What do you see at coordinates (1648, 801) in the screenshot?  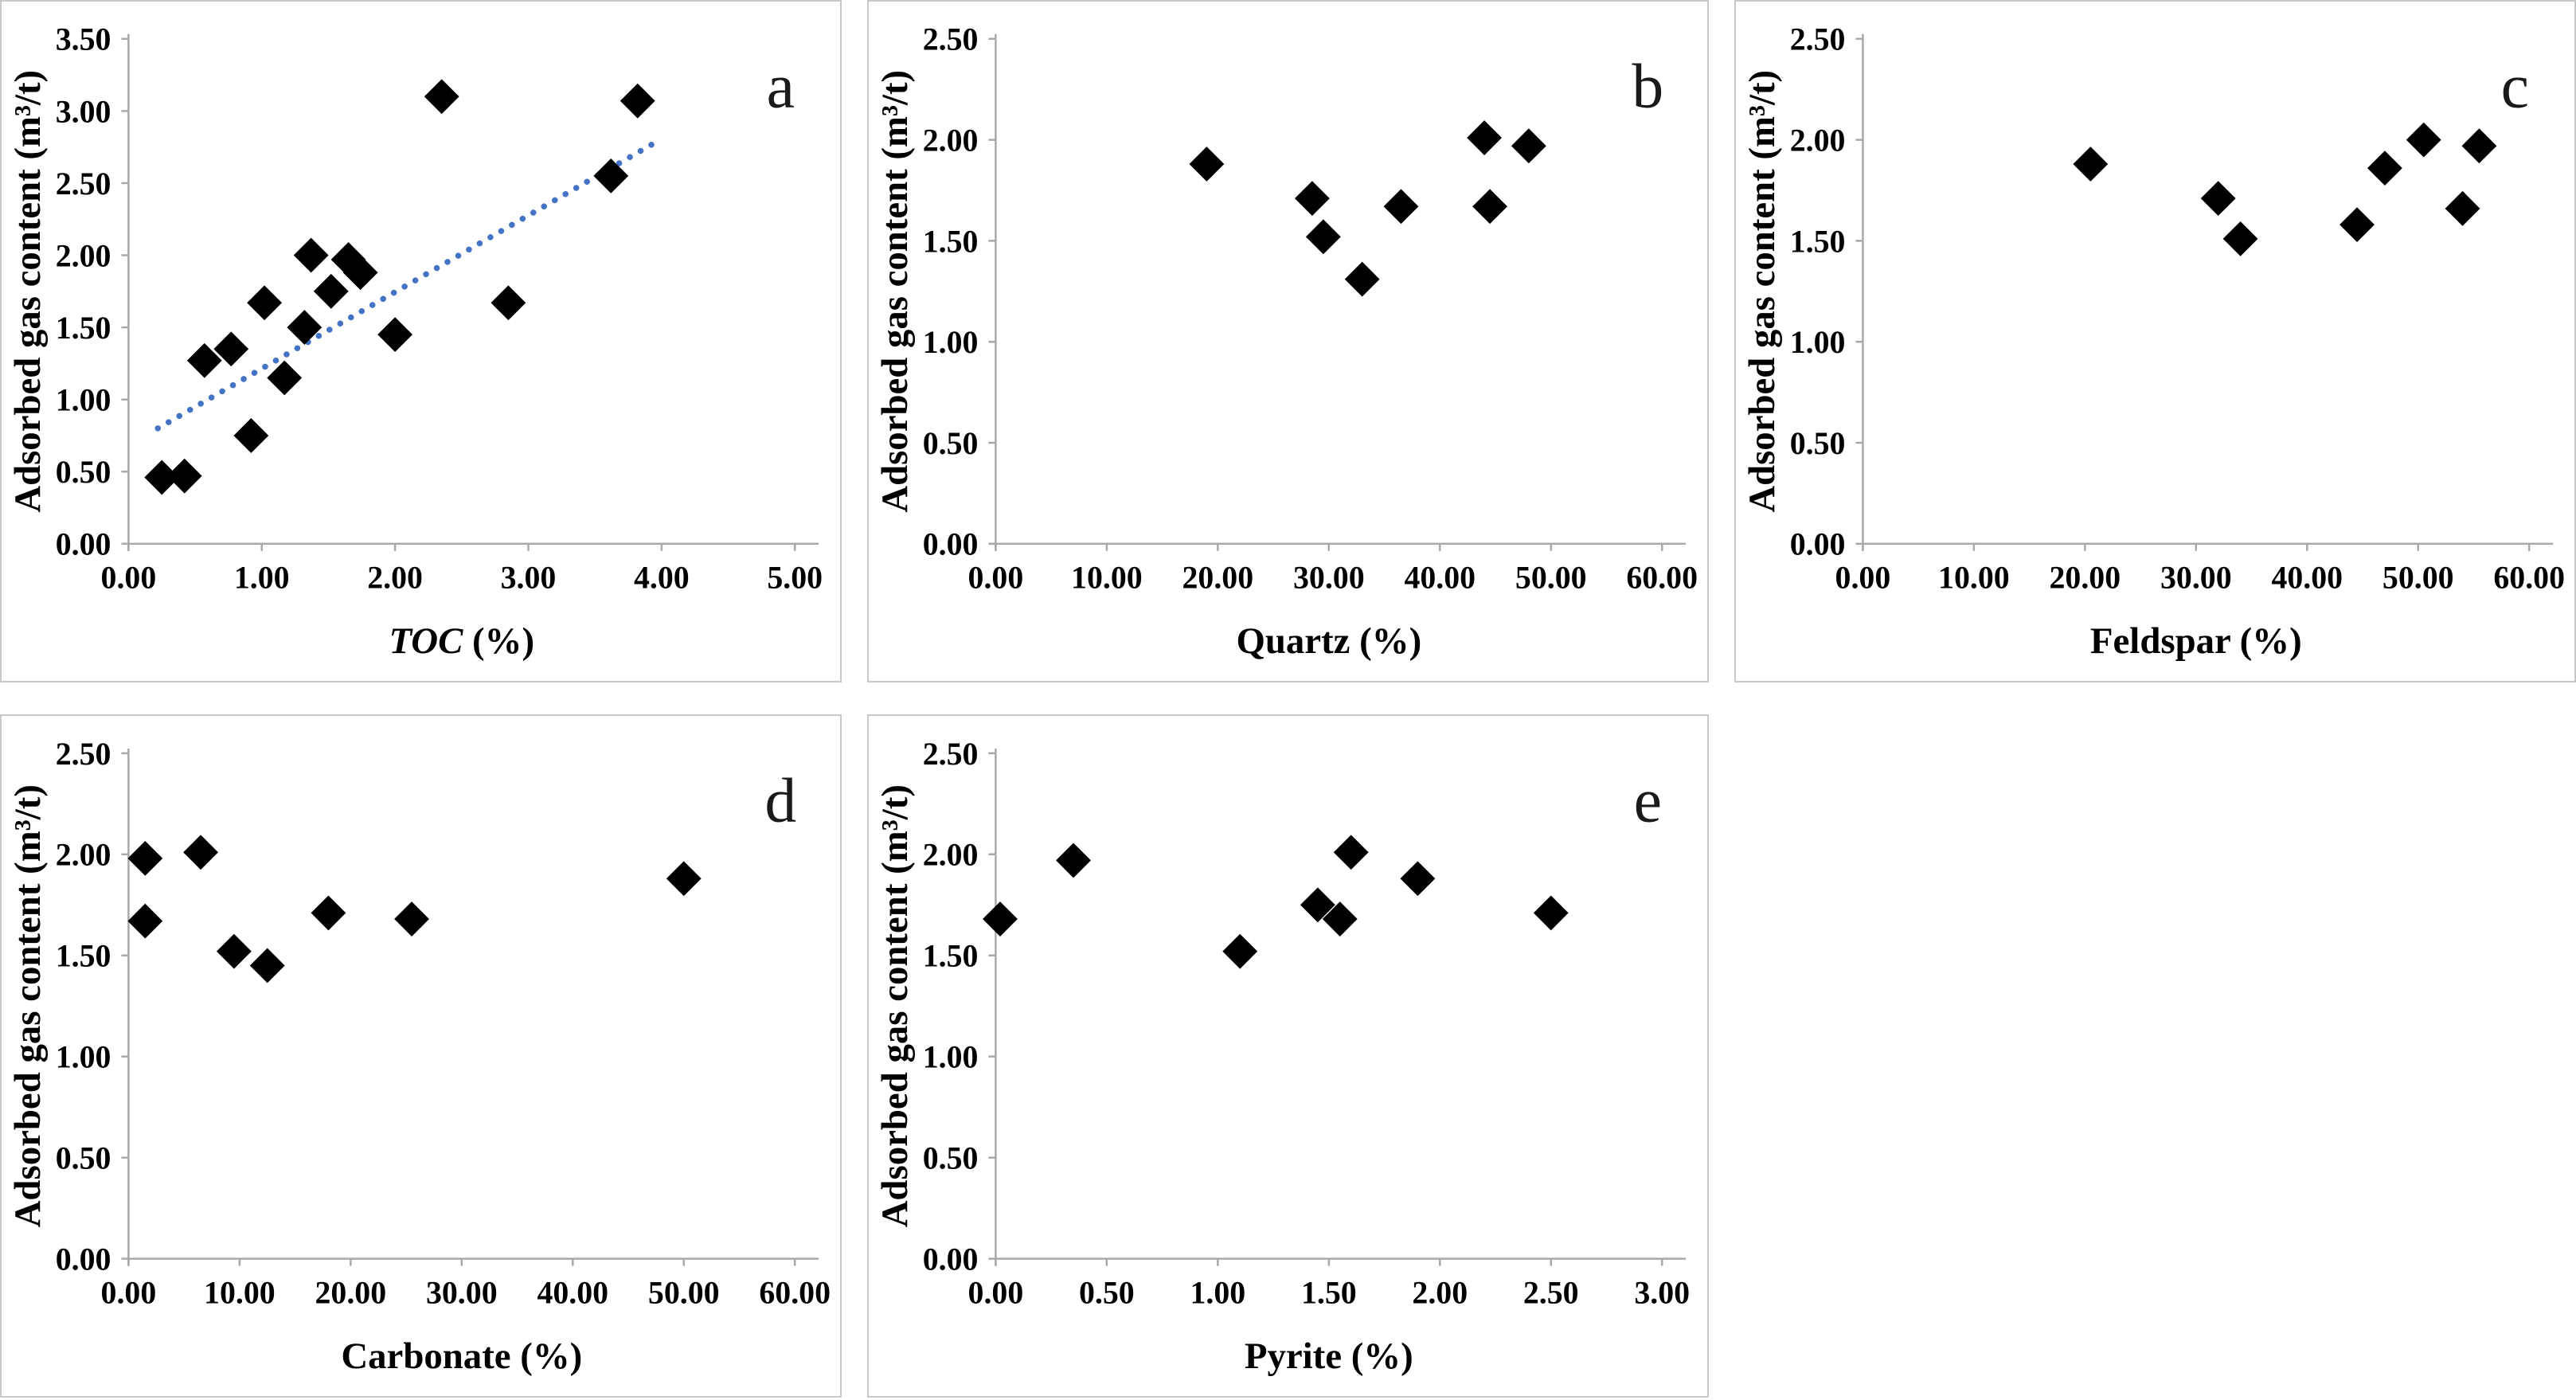 I see `panel-letter: e` at bounding box center [1648, 801].